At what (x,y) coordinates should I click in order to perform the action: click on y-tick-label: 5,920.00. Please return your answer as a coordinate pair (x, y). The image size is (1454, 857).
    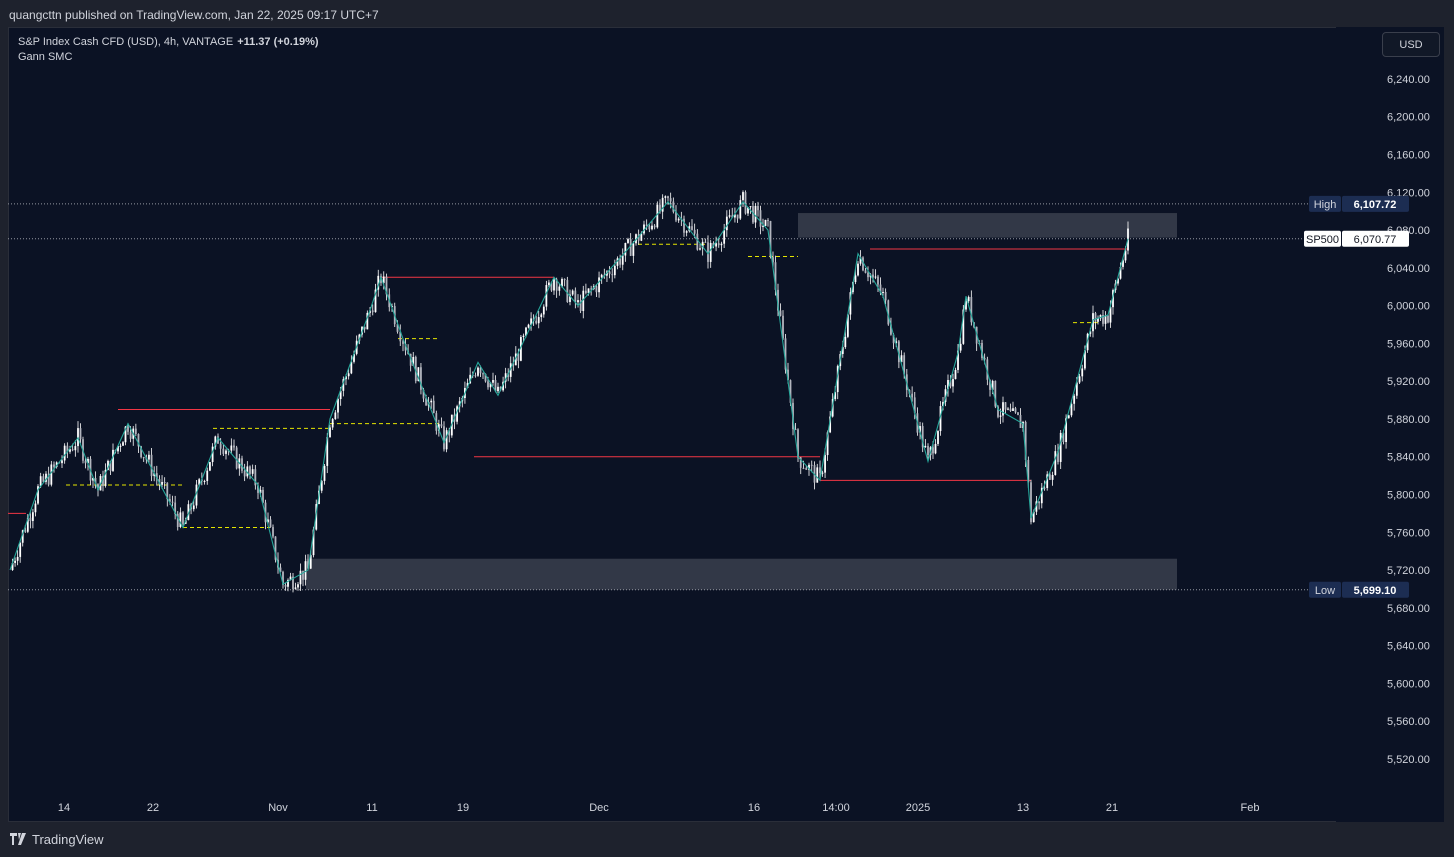
    Looking at the image, I should click on (1408, 382).